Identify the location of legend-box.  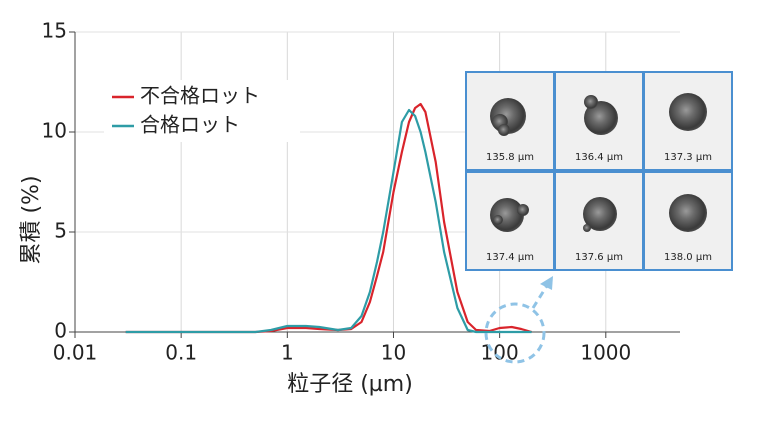
(202, 111).